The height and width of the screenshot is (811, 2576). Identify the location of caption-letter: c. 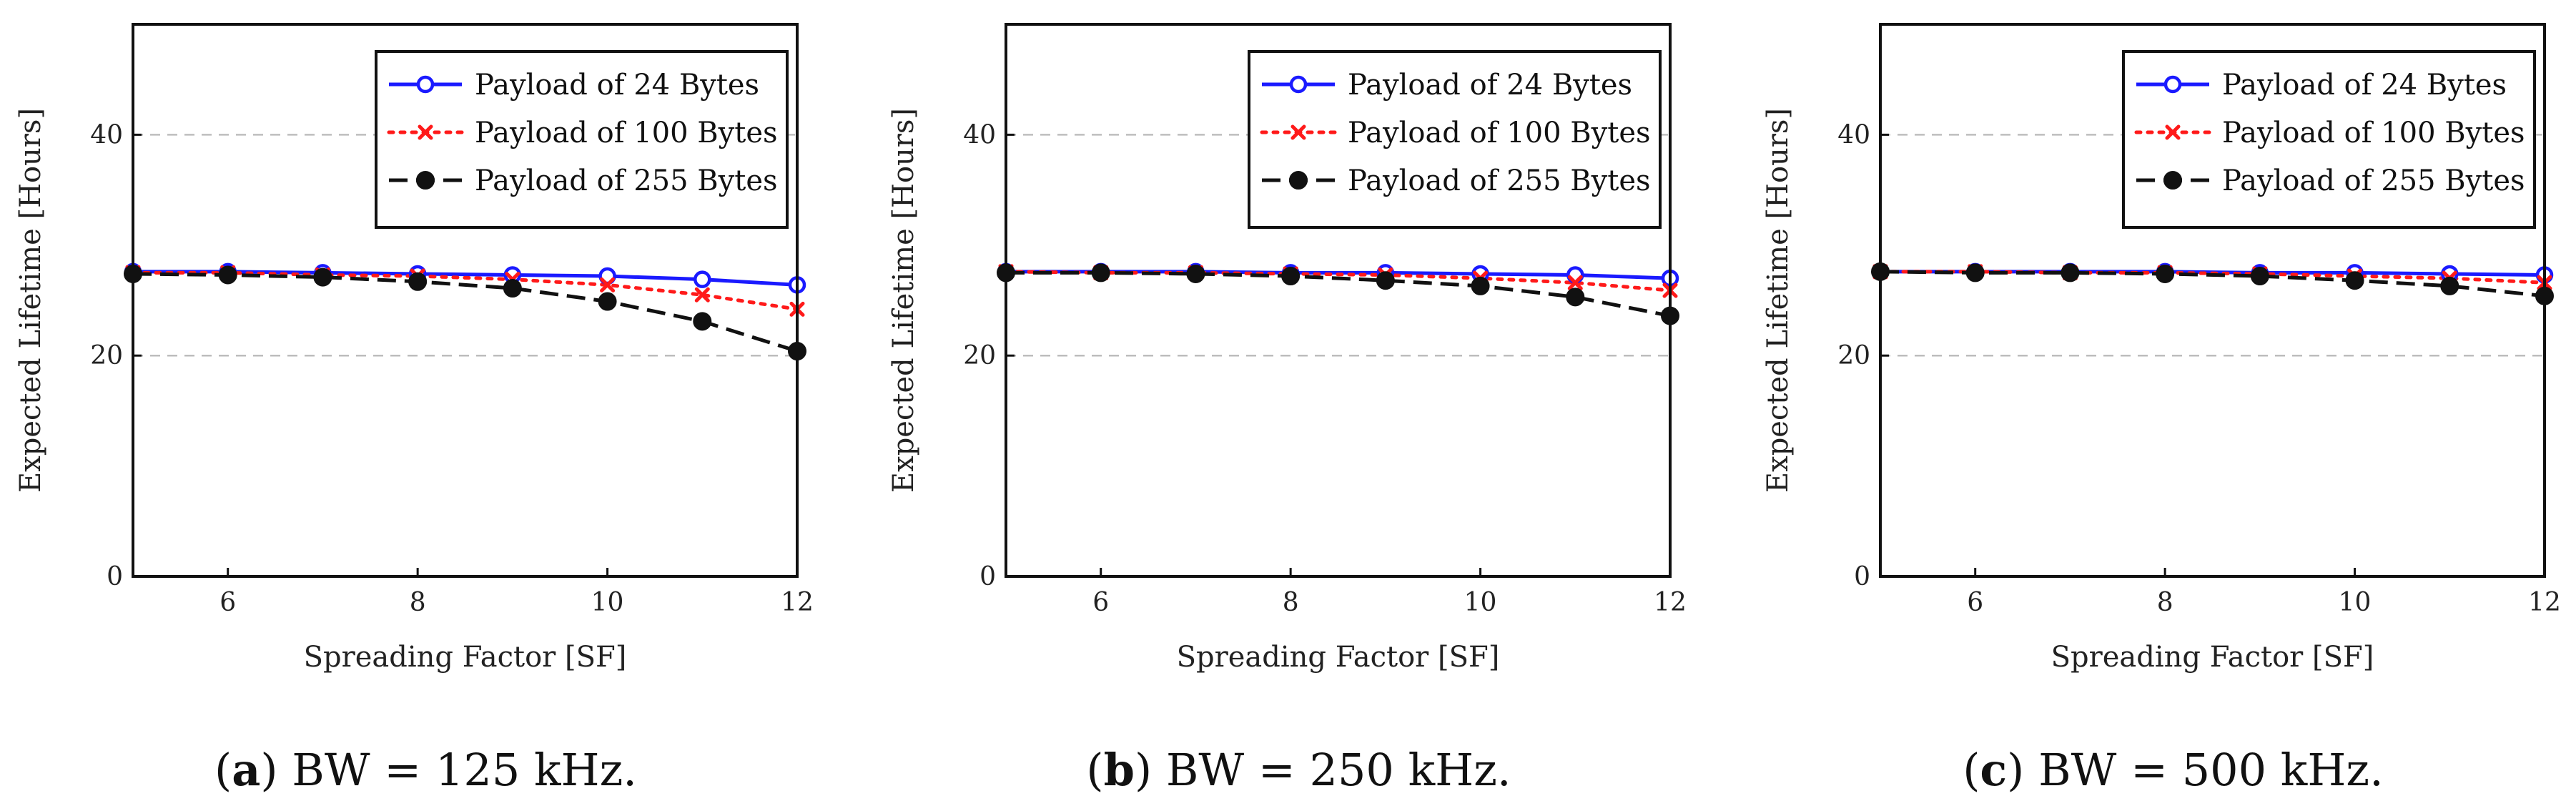
(1993, 770).